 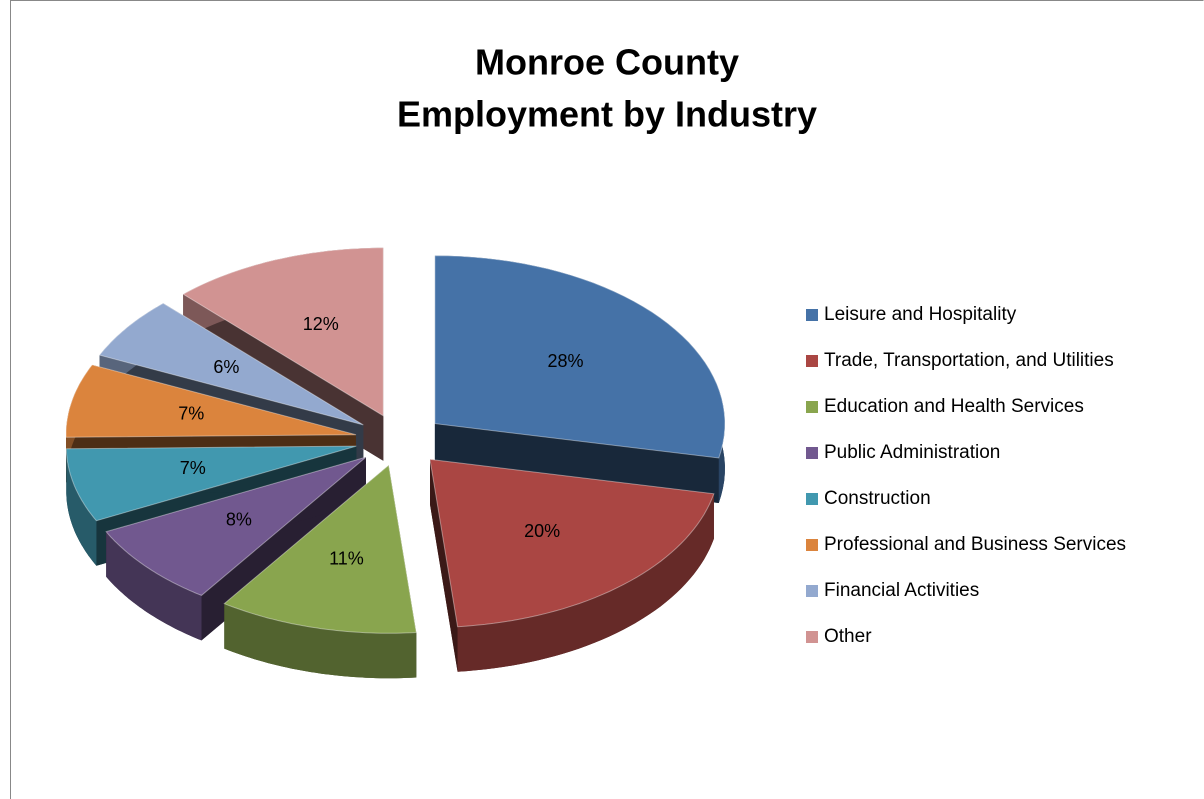 What do you see at coordinates (901, 590) in the screenshot?
I see `legend-label: Financial Activities` at bounding box center [901, 590].